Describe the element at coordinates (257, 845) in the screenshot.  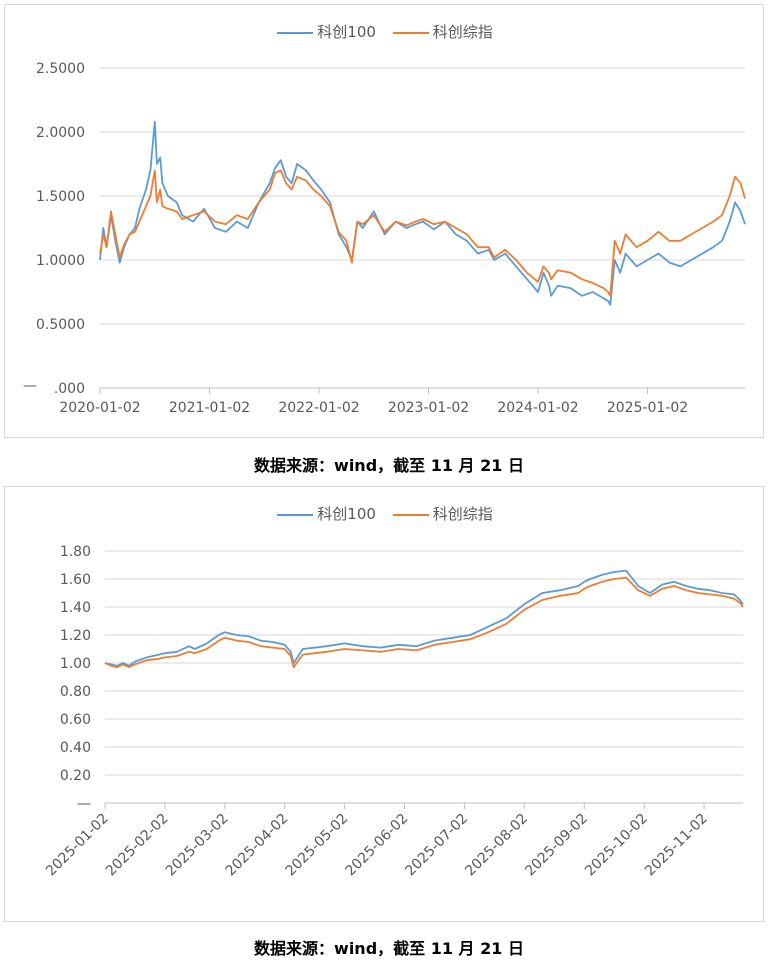
I see `x-tick-label: 2025-04-02` at that location.